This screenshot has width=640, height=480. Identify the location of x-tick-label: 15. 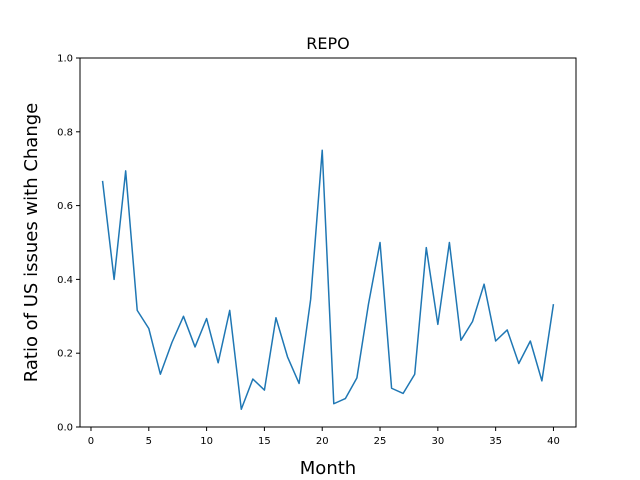
(264, 441).